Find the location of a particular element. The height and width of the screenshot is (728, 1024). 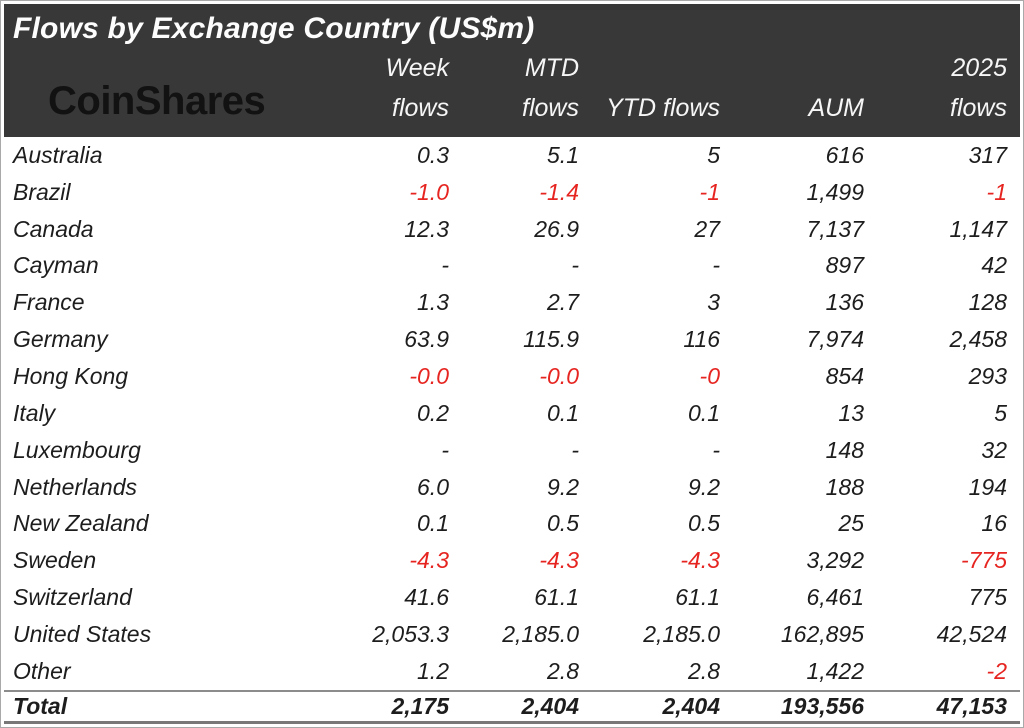

week-flows-value: 1.2 is located at coordinates (433, 670).